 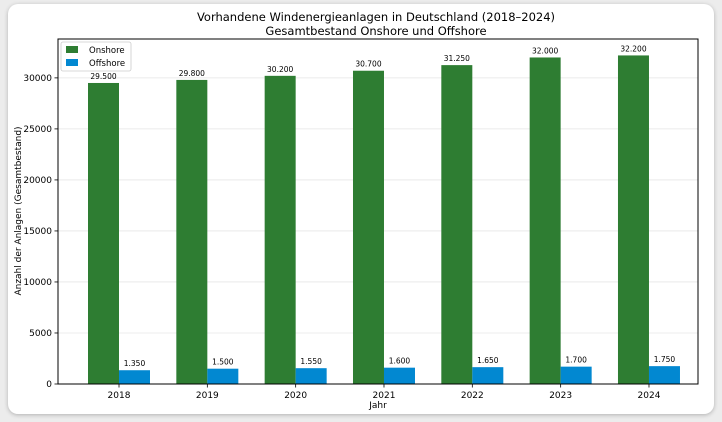 What do you see at coordinates (107, 51) in the screenshot?
I see `legend-label-onshore: Onshore` at bounding box center [107, 51].